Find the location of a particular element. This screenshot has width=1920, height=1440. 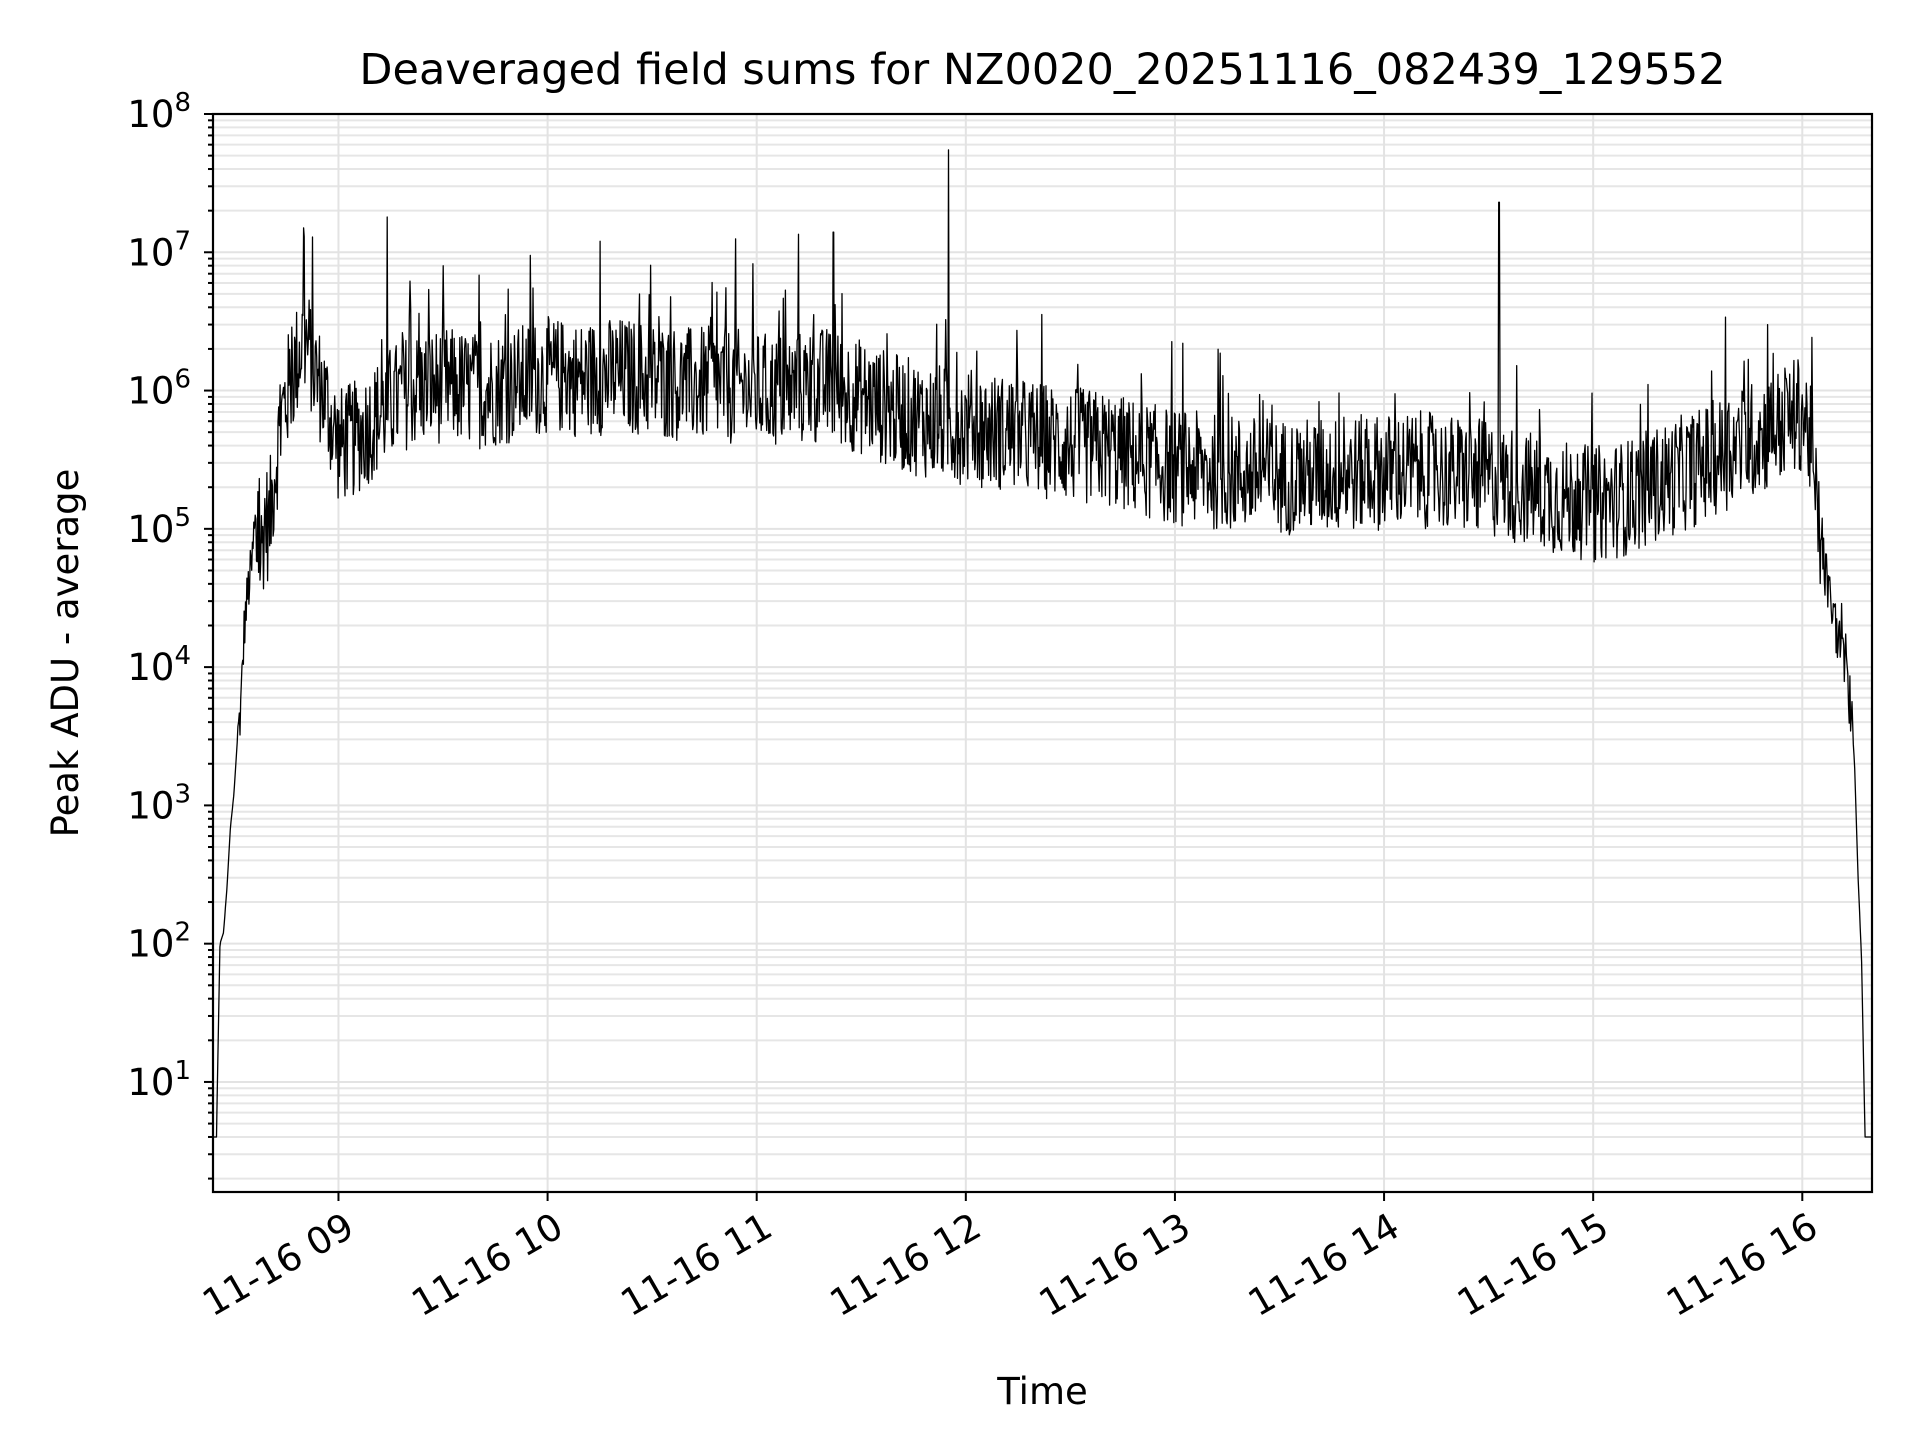

y-tick-label: 102 is located at coordinates (159, 942).